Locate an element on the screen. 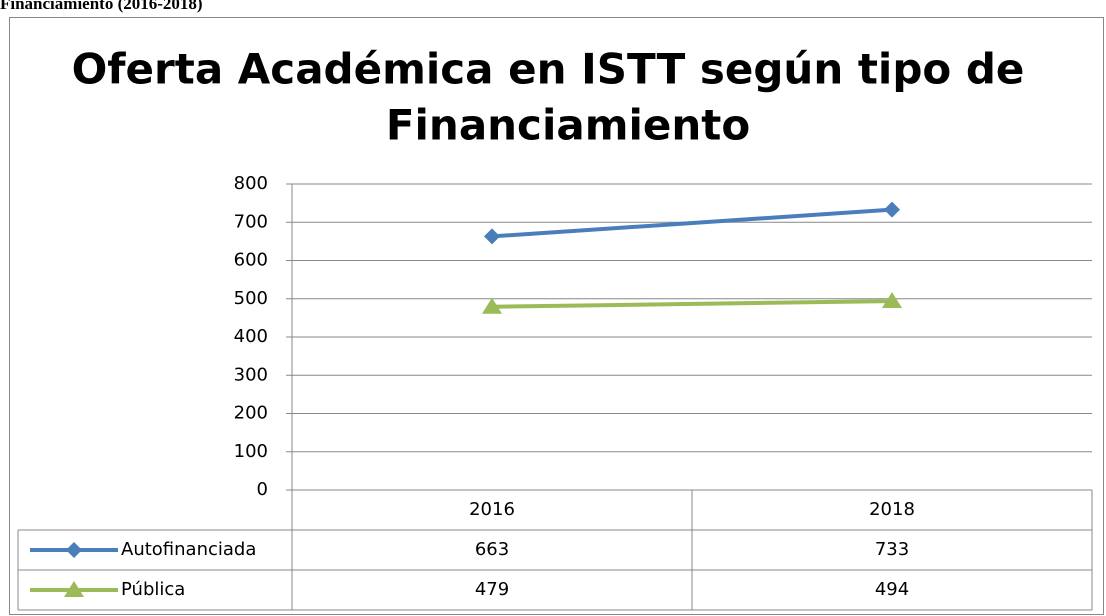  legend-label: Pública is located at coordinates (153, 589).